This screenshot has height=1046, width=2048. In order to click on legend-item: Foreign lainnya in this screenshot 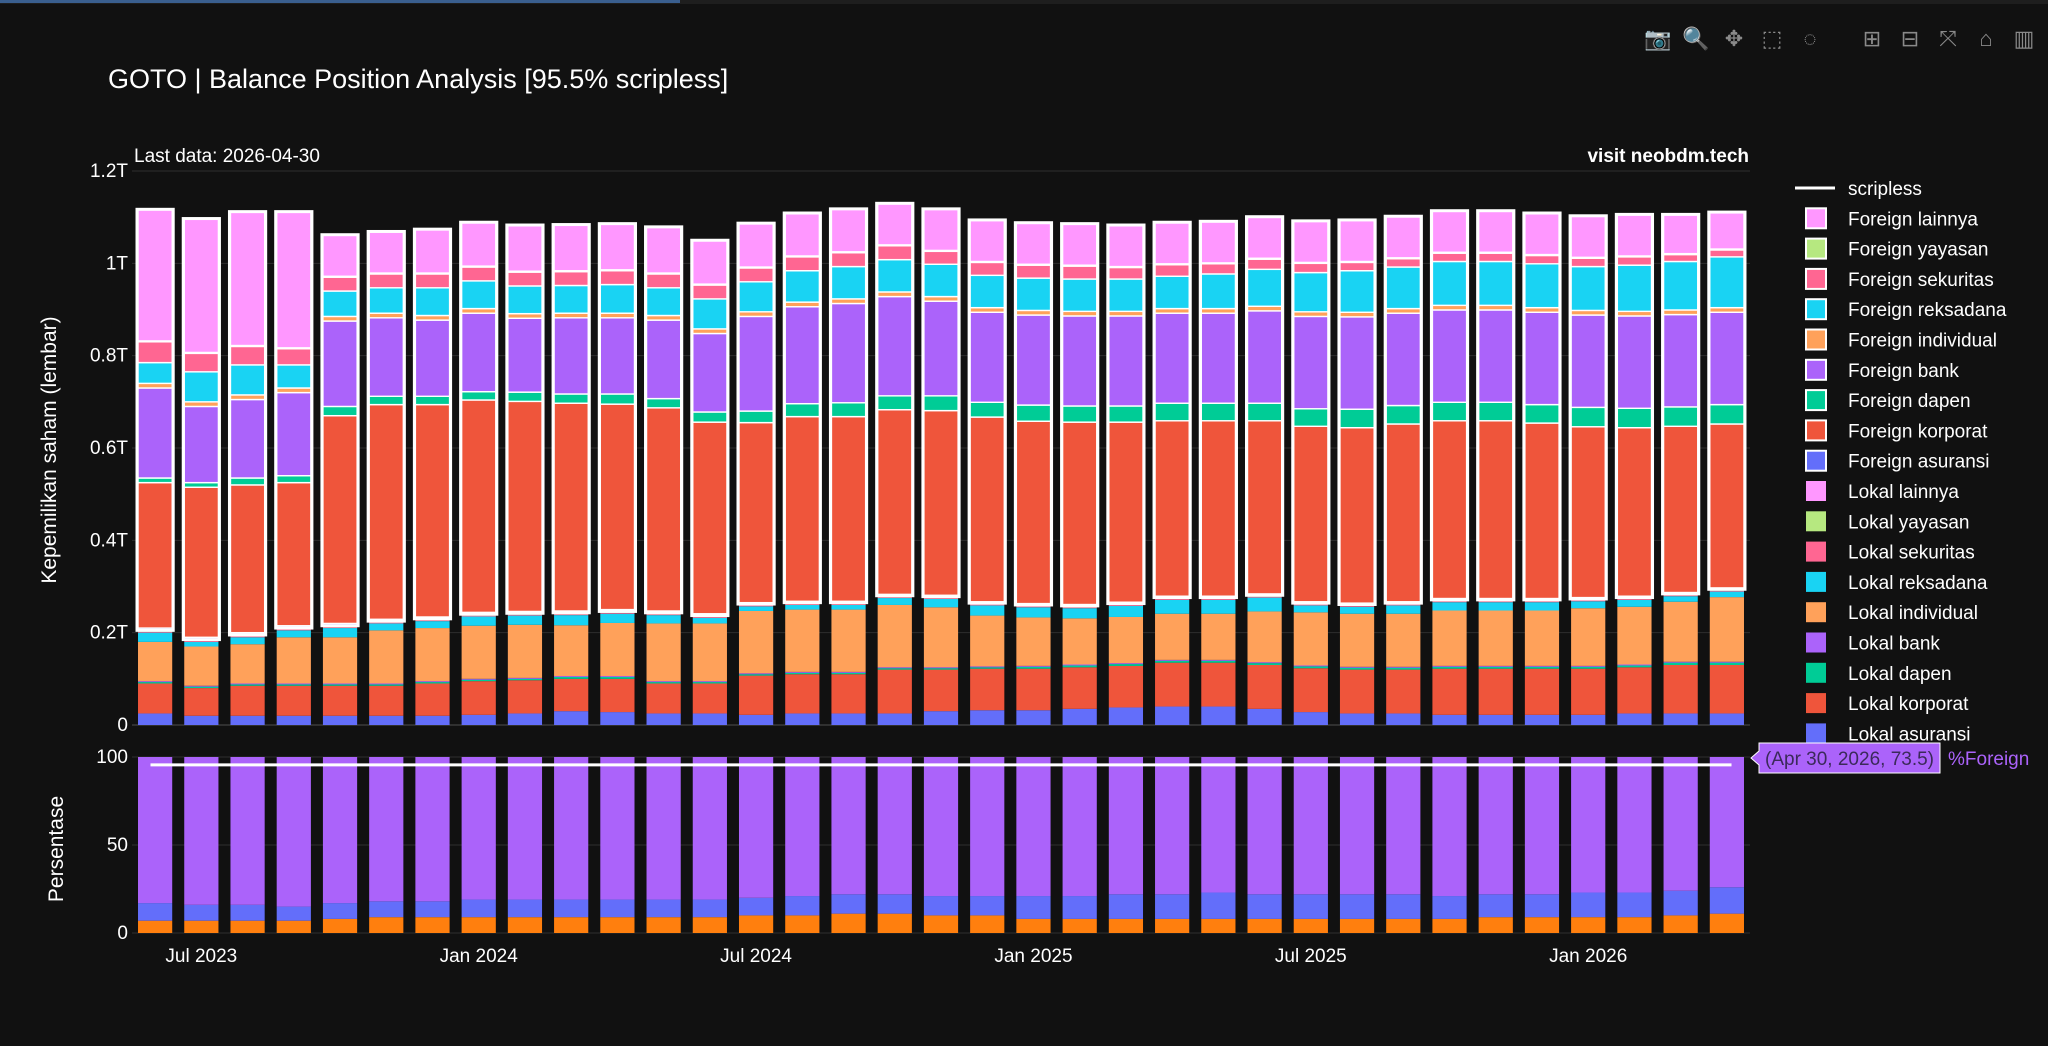, I will do `click(1891, 218)`.